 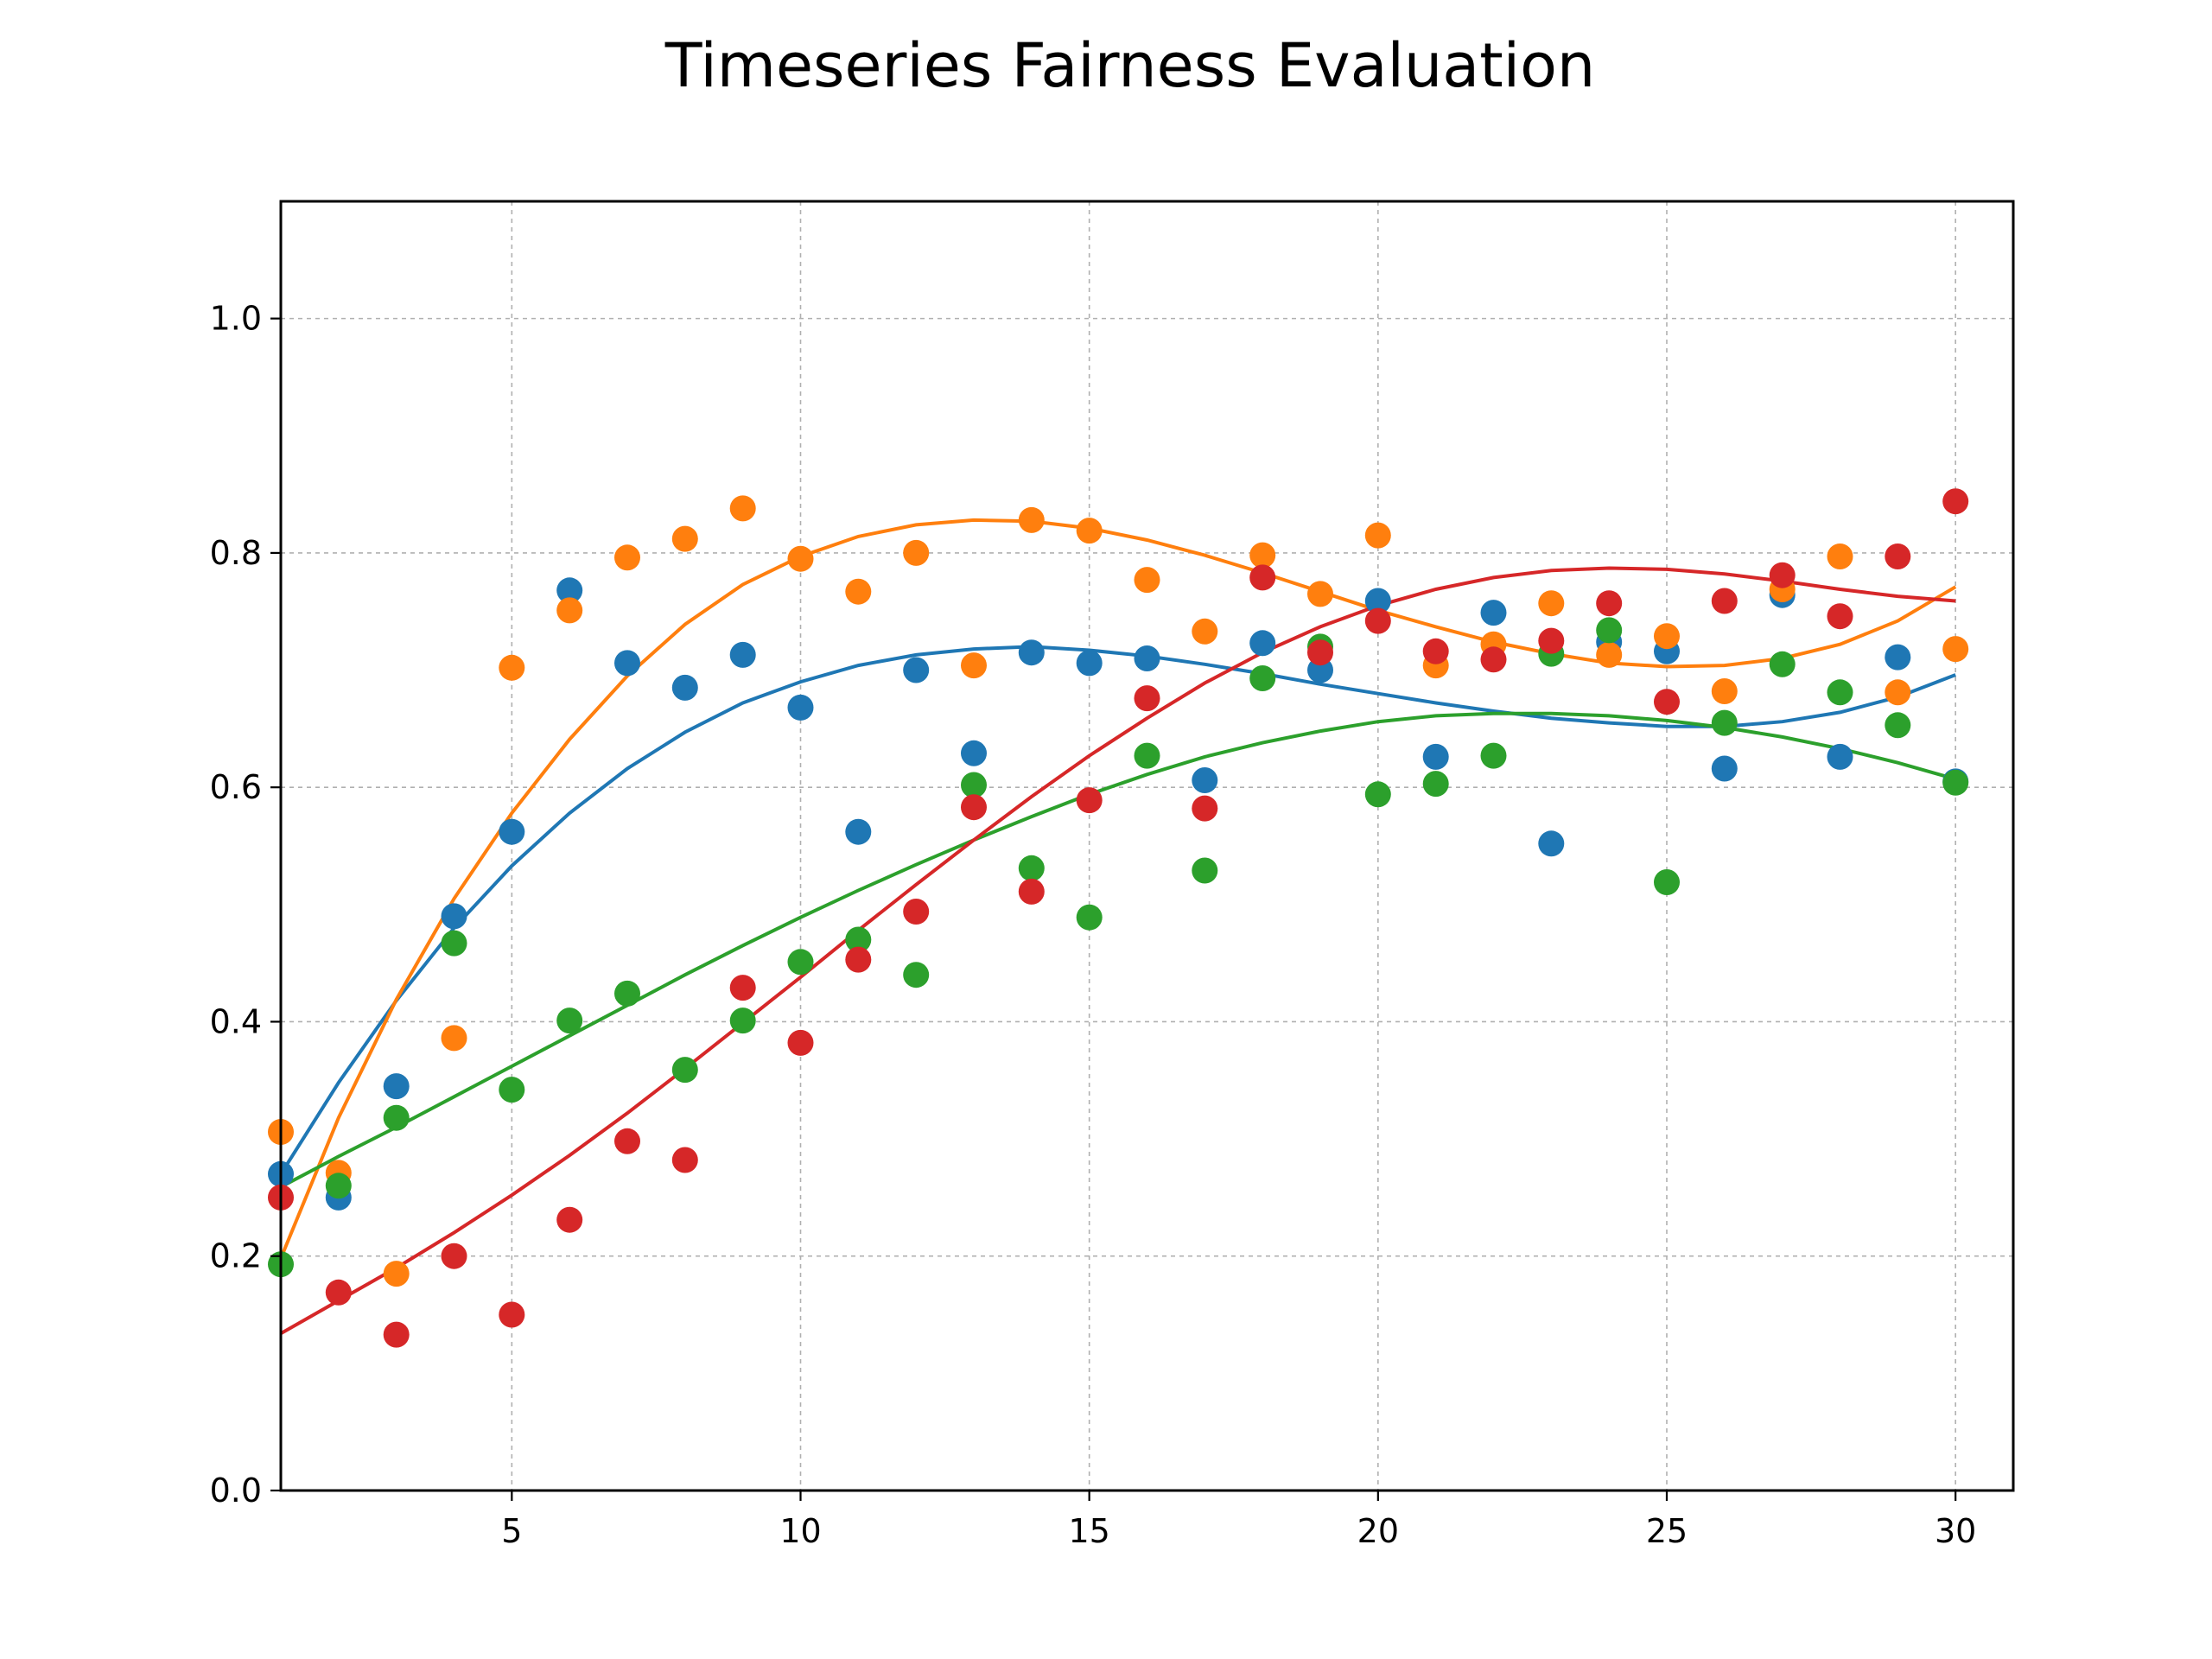 What do you see at coordinates (236, 787) in the screenshot?
I see `y-tick-label: 0.6` at bounding box center [236, 787].